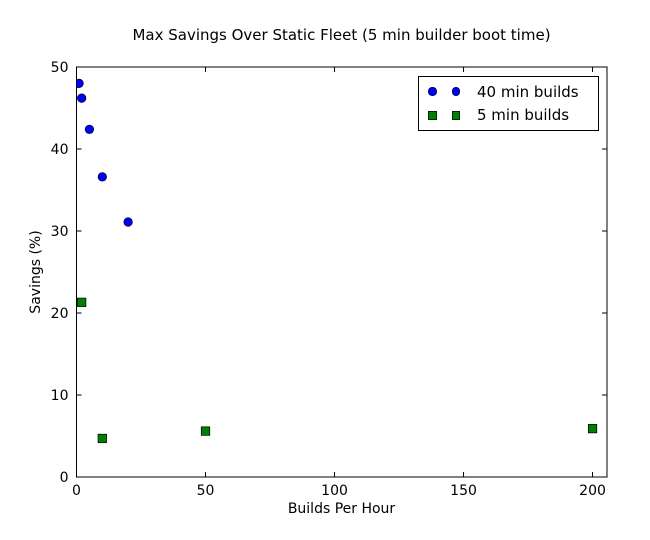 This screenshot has height=540, width=650. What do you see at coordinates (528, 91) in the screenshot?
I see `legend-label: 40 min builds` at bounding box center [528, 91].